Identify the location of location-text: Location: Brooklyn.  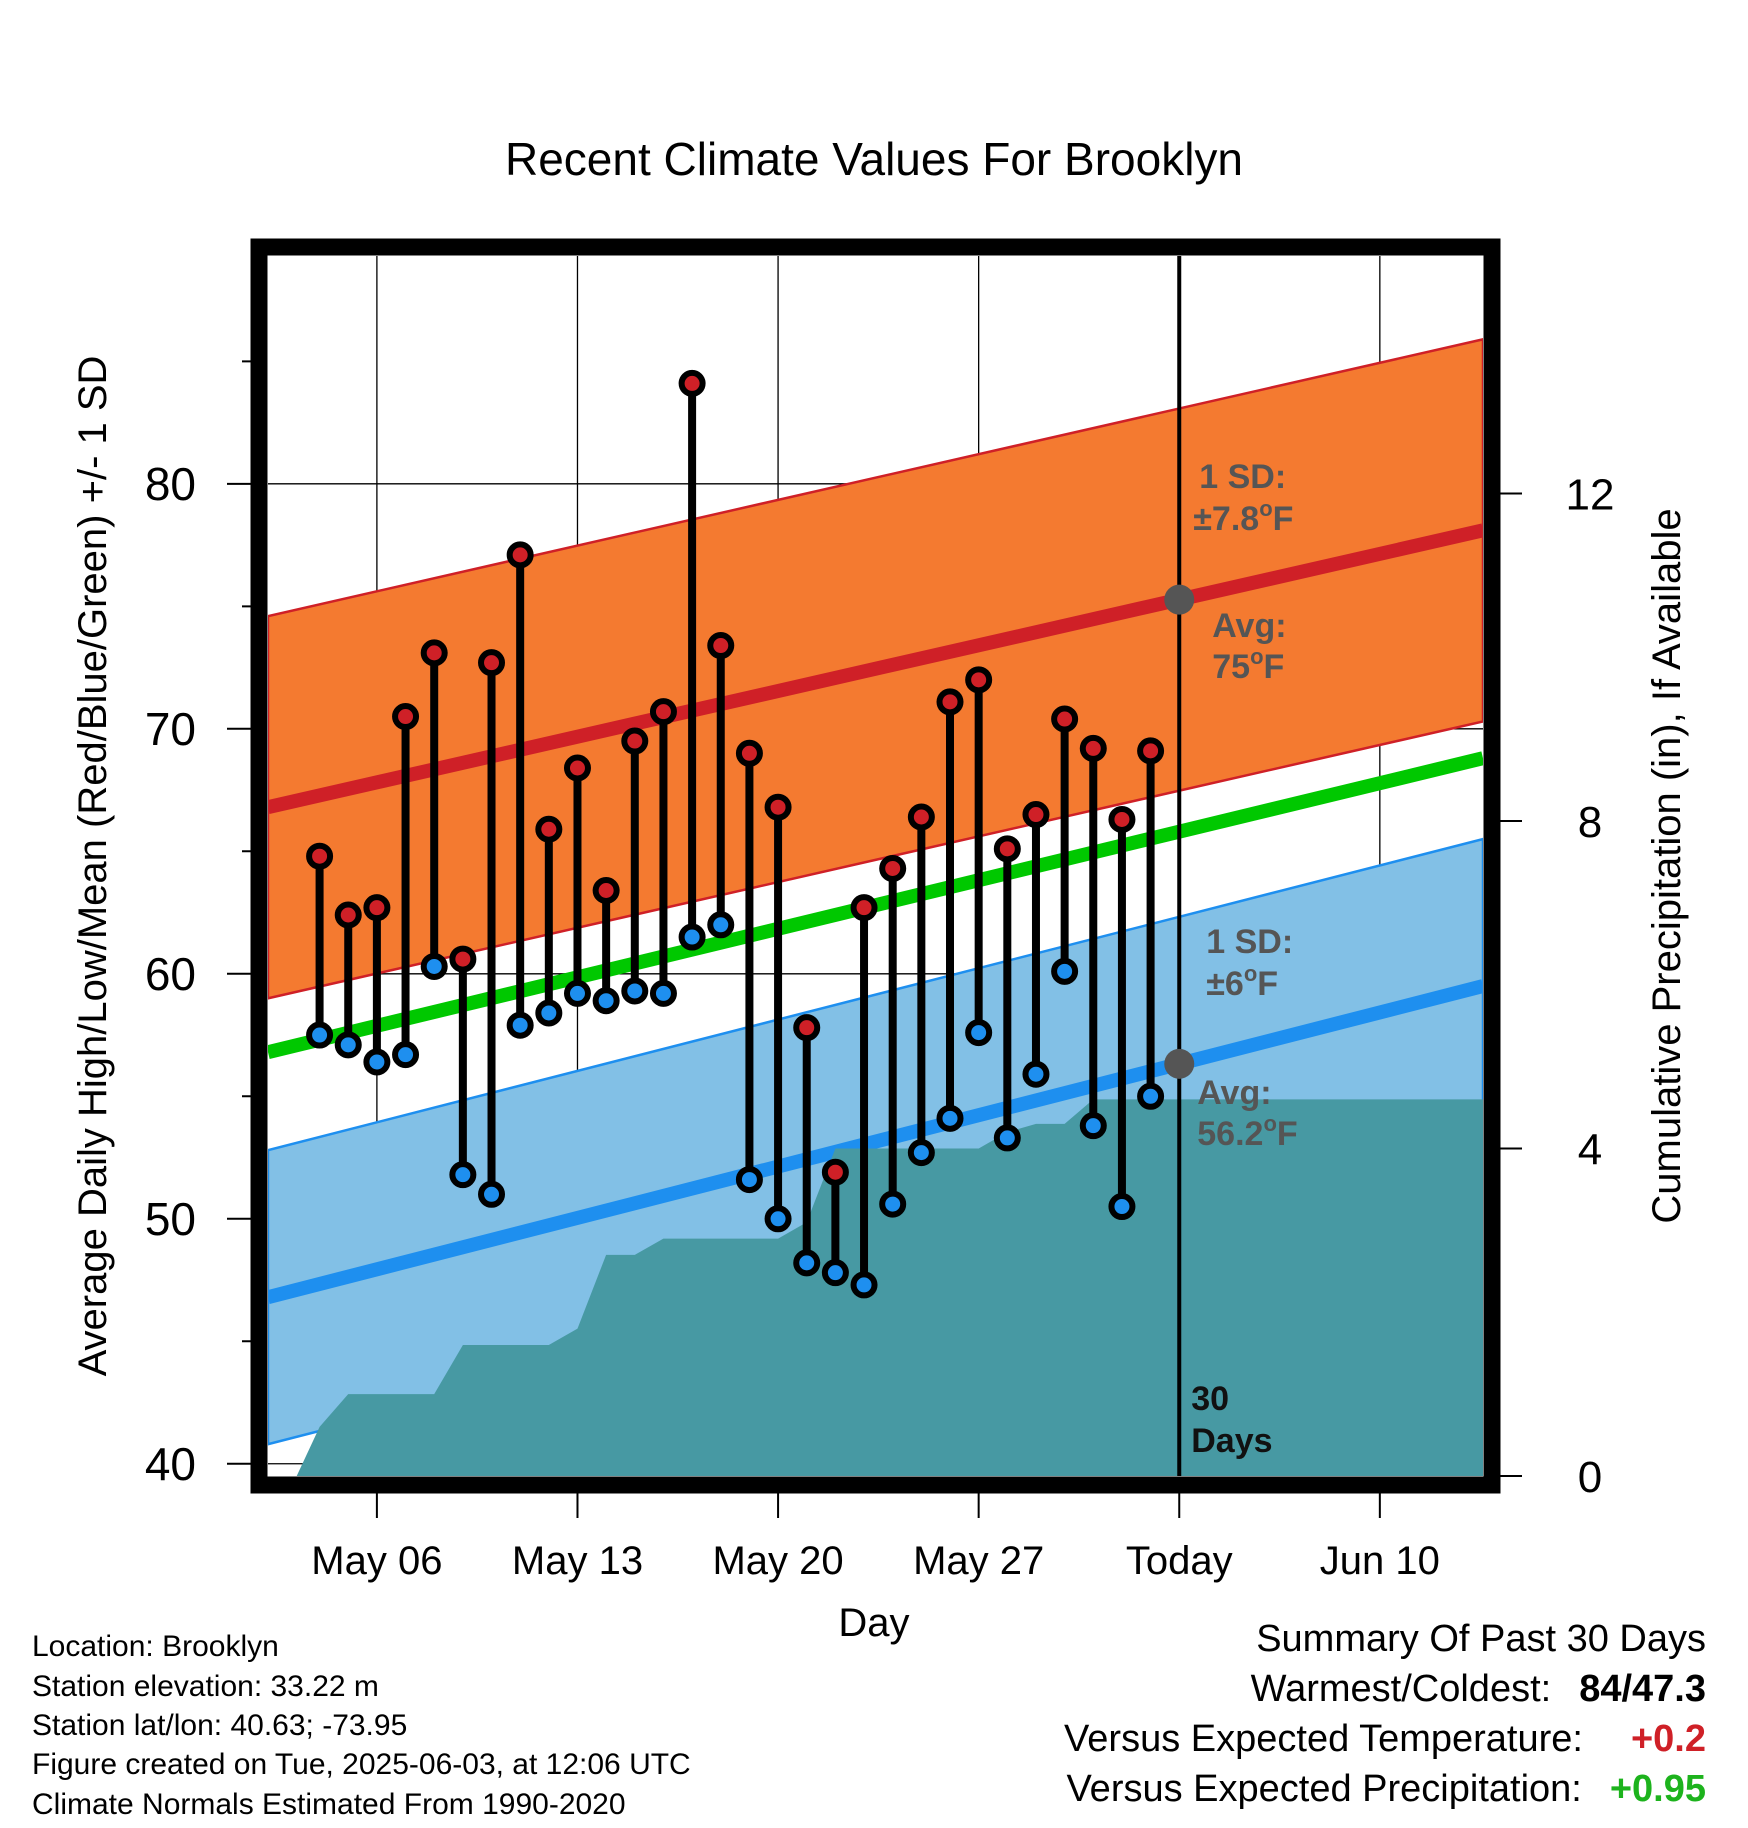
(155, 1646).